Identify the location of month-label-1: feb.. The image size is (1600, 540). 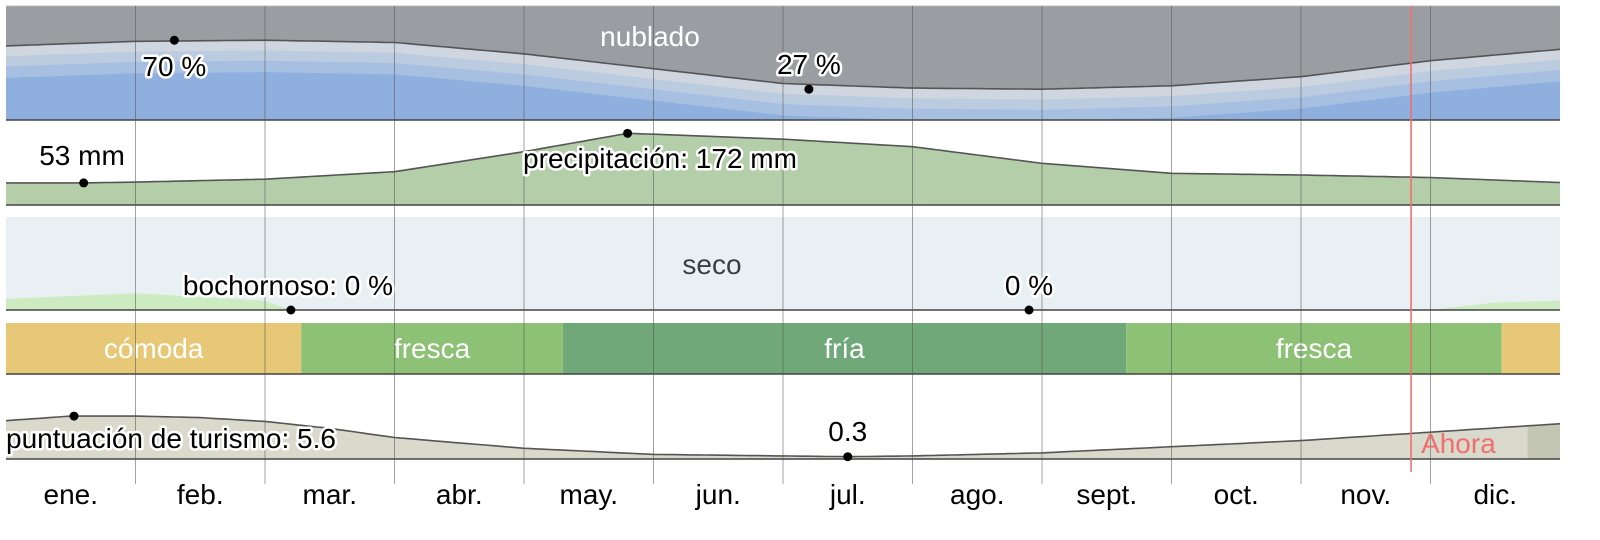
(200, 494).